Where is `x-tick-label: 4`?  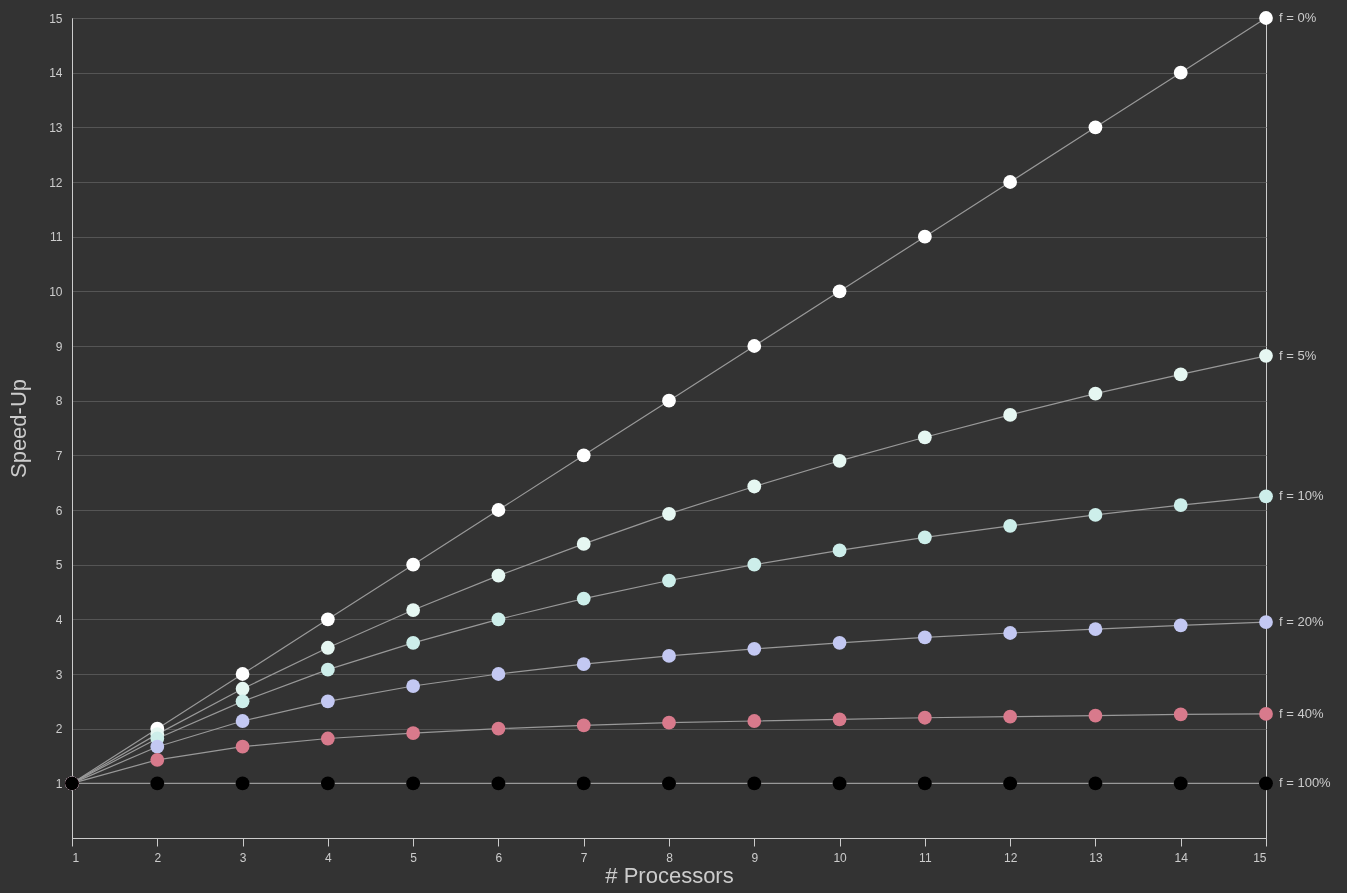 x-tick-label: 4 is located at coordinates (329, 857).